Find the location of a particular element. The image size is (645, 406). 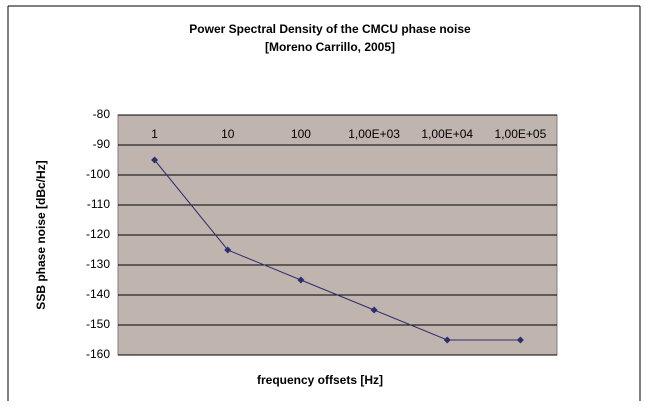

y-tick-label: -80 is located at coordinates (102, 114).